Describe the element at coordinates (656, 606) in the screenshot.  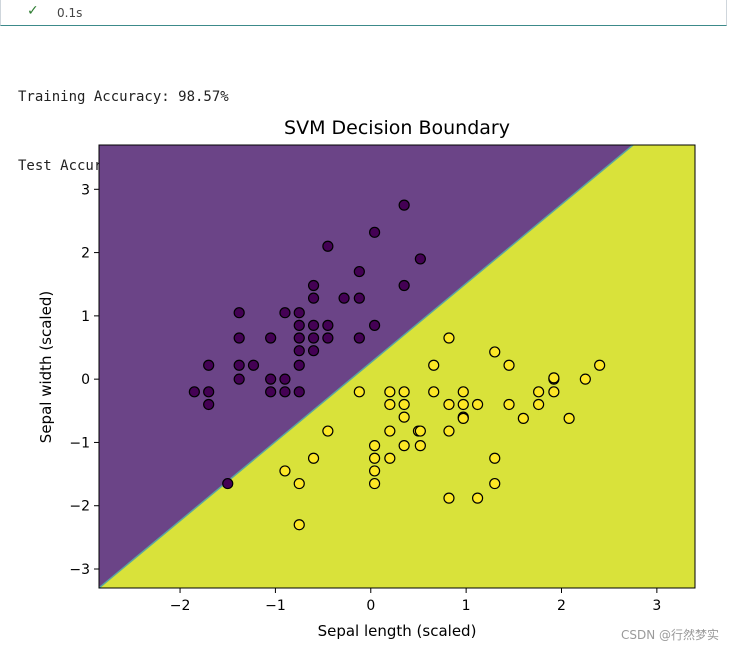
I see `x-tick-label: 3` at that location.